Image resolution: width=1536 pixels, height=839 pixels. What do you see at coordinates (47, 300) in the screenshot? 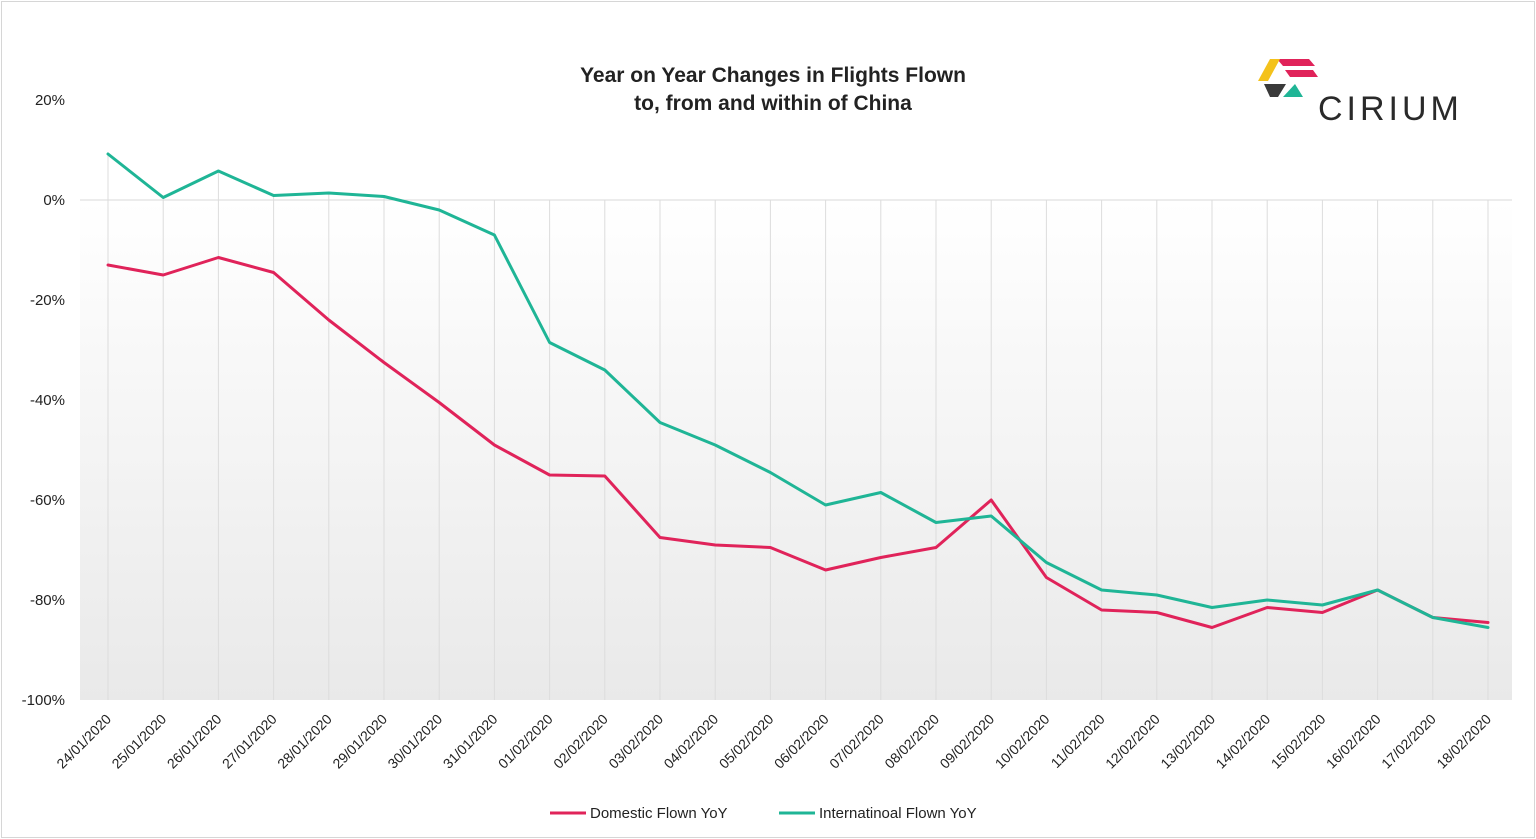
I see `y-tick-label: -20%` at bounding box center [47, 300].